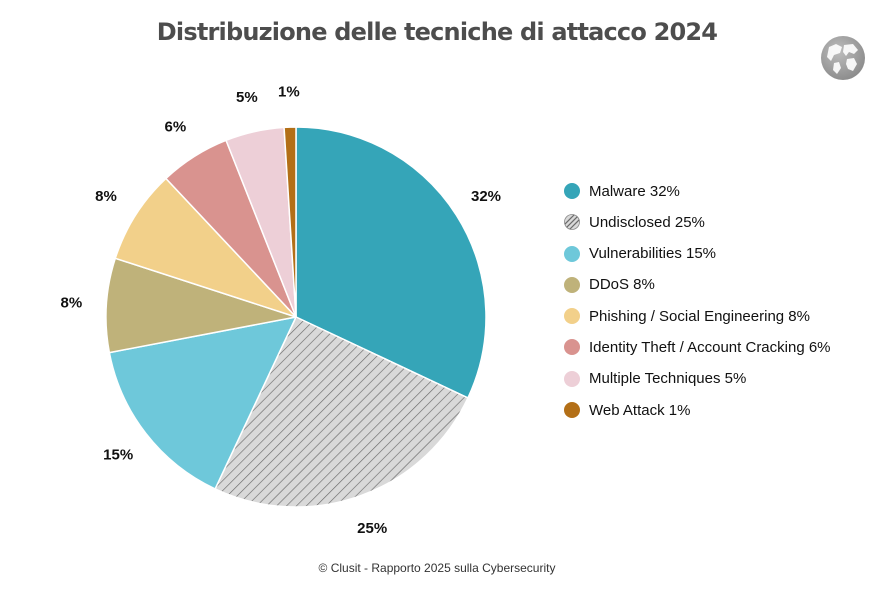 The height and width of the screenshot is (589, 874). What do you see at coordinates (118, 454) in the screenshot?
I see `slice-label-vulnerabilities: 15%` at bounding box center [118, 454].